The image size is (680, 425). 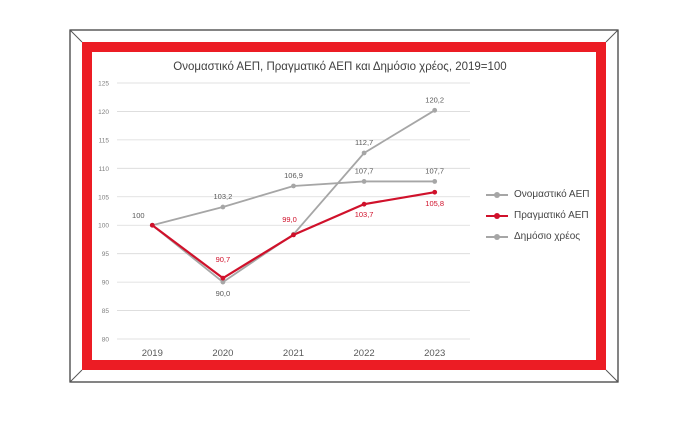 I want to click on legend-swatch-real-gdp, so click(x=497, y=216).